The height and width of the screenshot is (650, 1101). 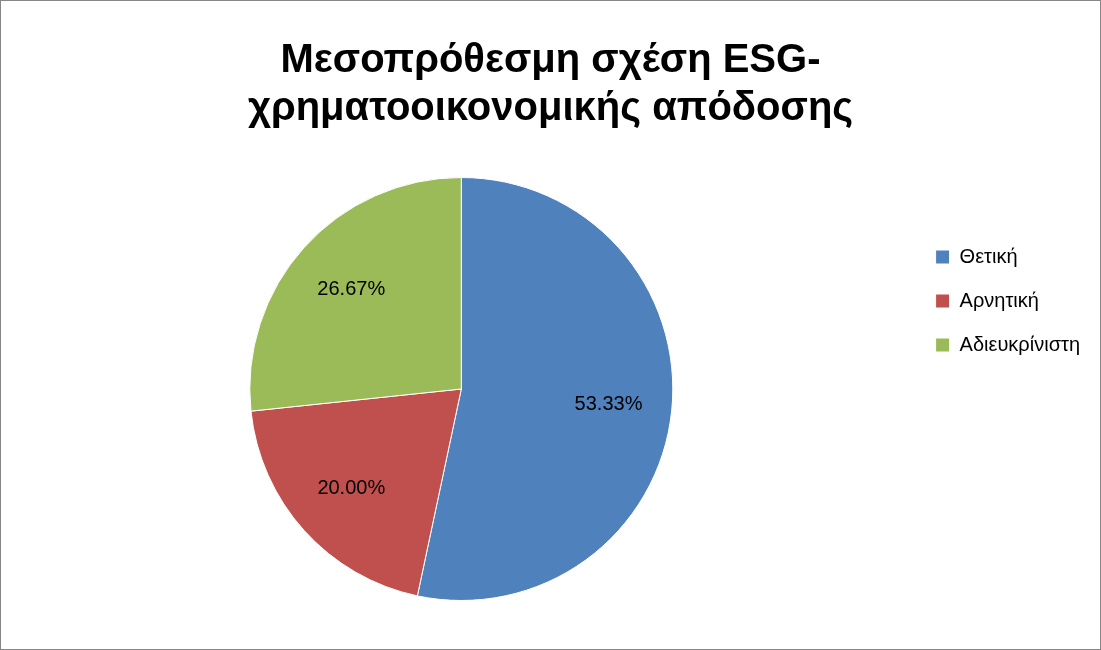 I want to click on legend-label: Αρνητική, so click(x=999, y=299).